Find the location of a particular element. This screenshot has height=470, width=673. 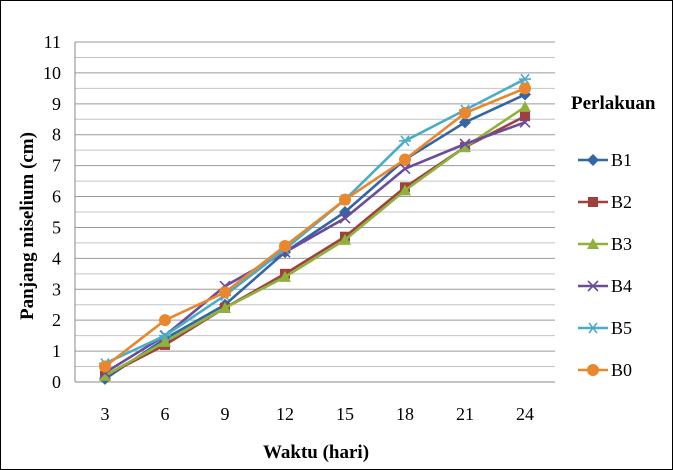

legend-item-b3: B3 is located at coordinates (605, 244).